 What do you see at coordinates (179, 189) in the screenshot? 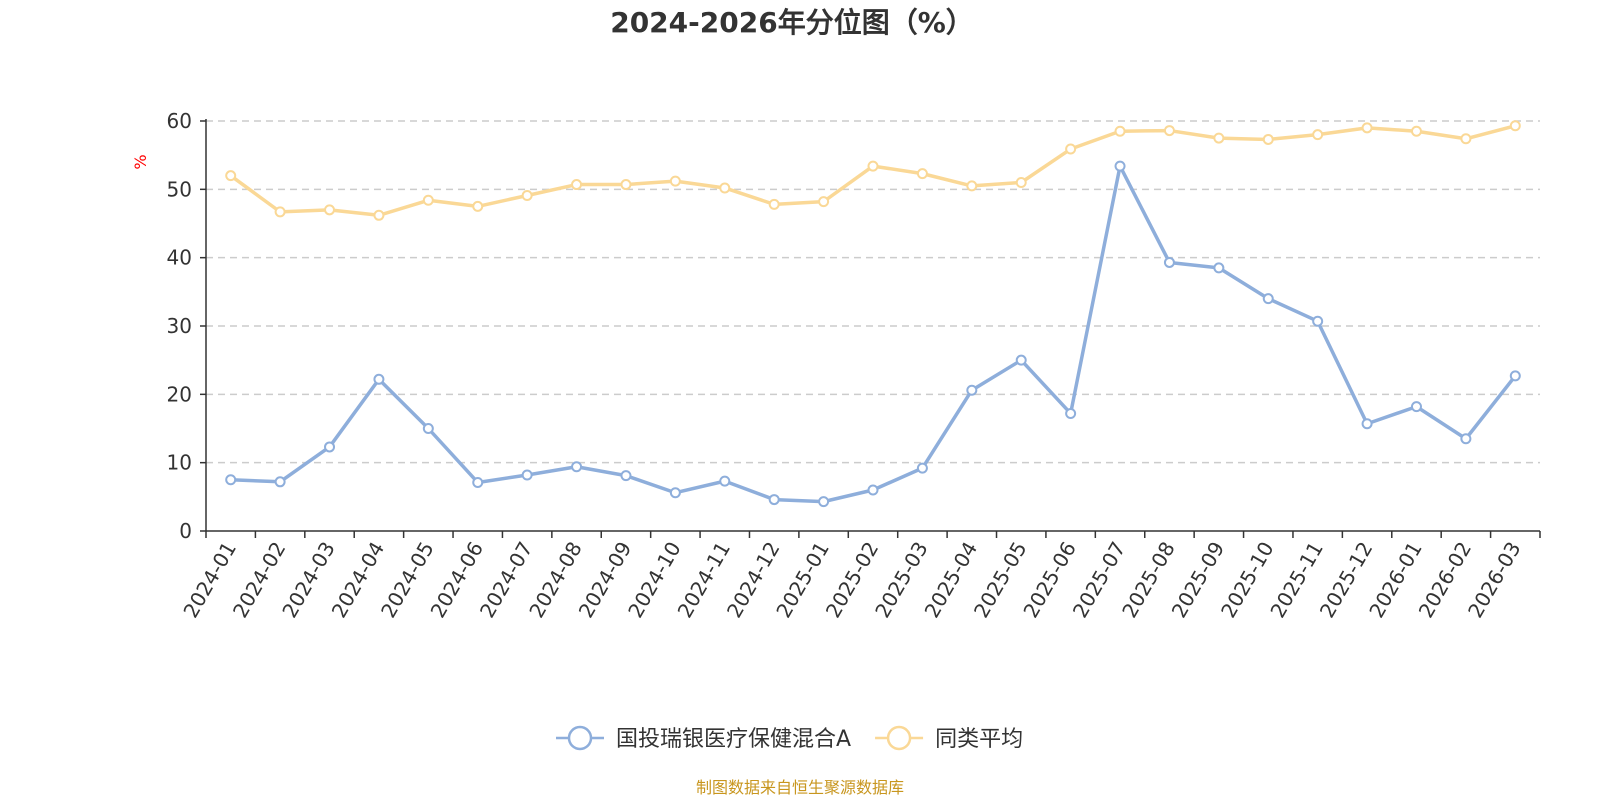
I see `y-tick-label-50: 50` at bounding box center [179, 189].